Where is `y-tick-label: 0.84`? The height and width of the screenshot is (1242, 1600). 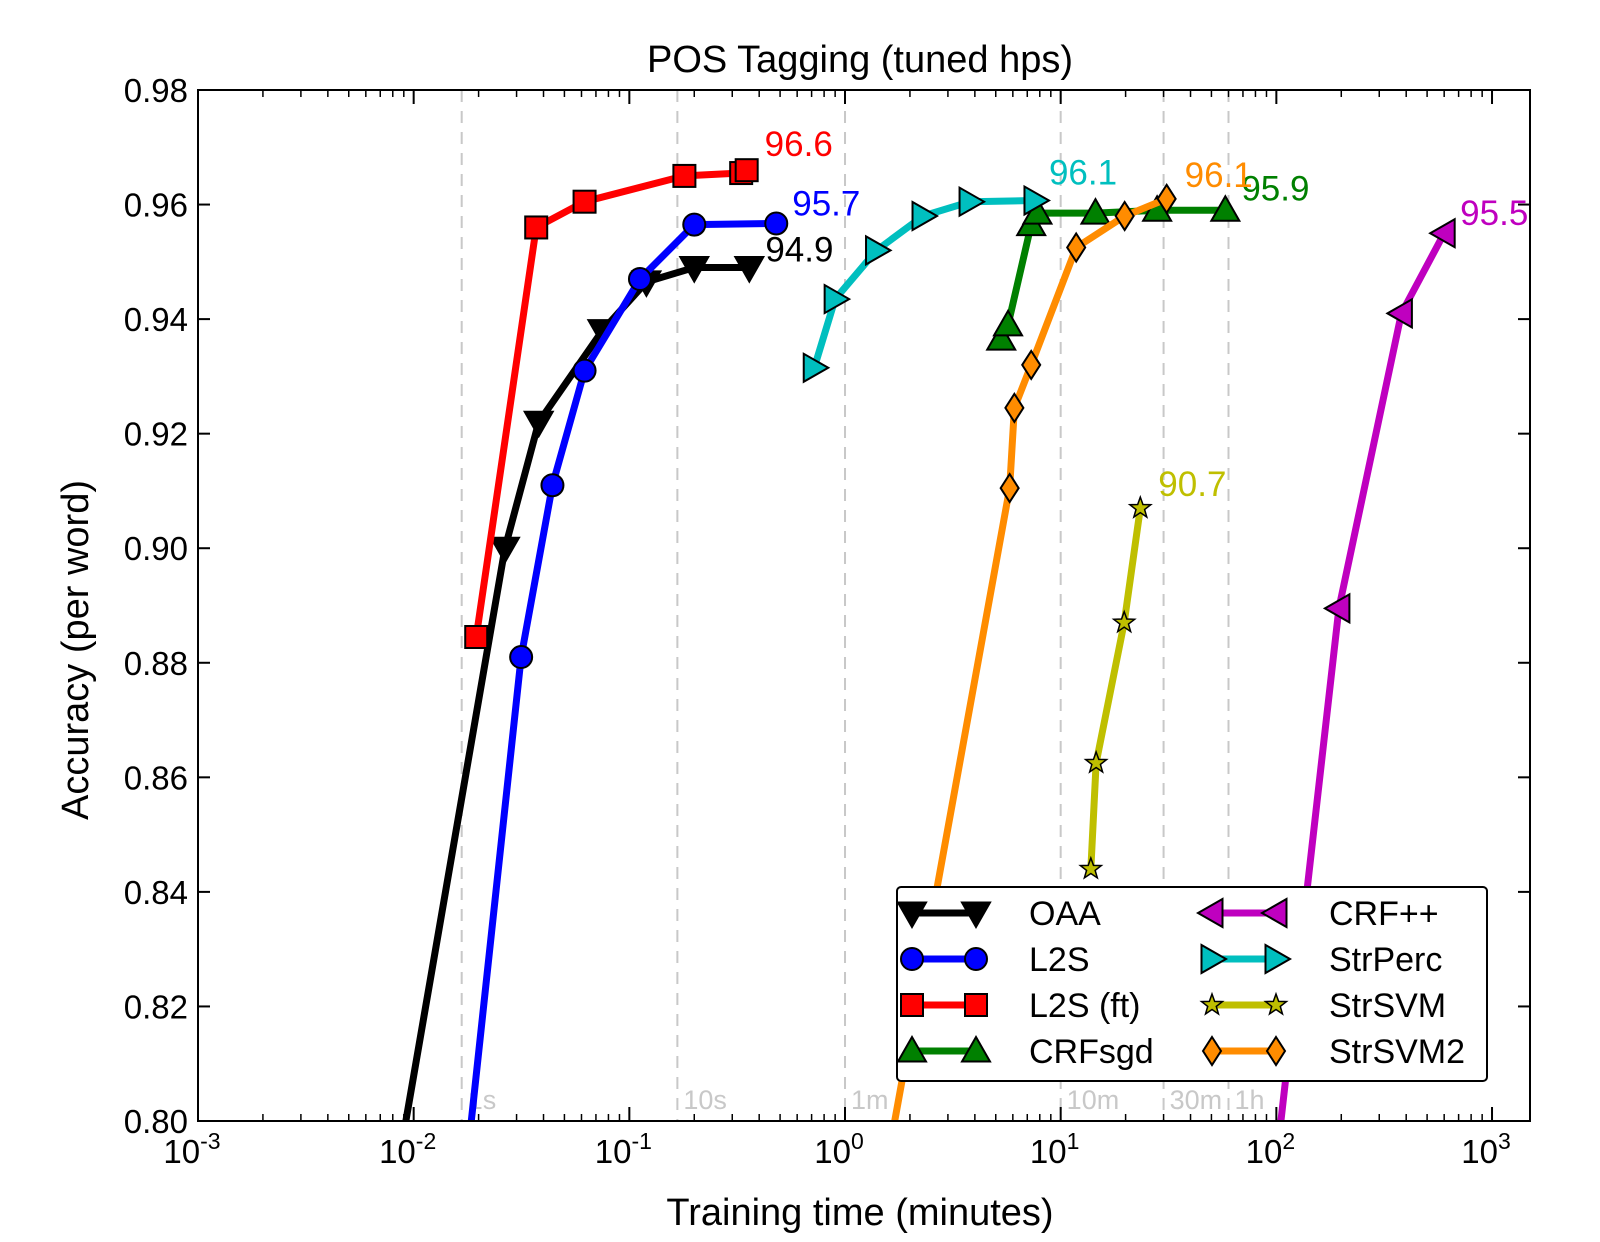
y-tick-label: 0.84 is located at coordinates (156, 892).